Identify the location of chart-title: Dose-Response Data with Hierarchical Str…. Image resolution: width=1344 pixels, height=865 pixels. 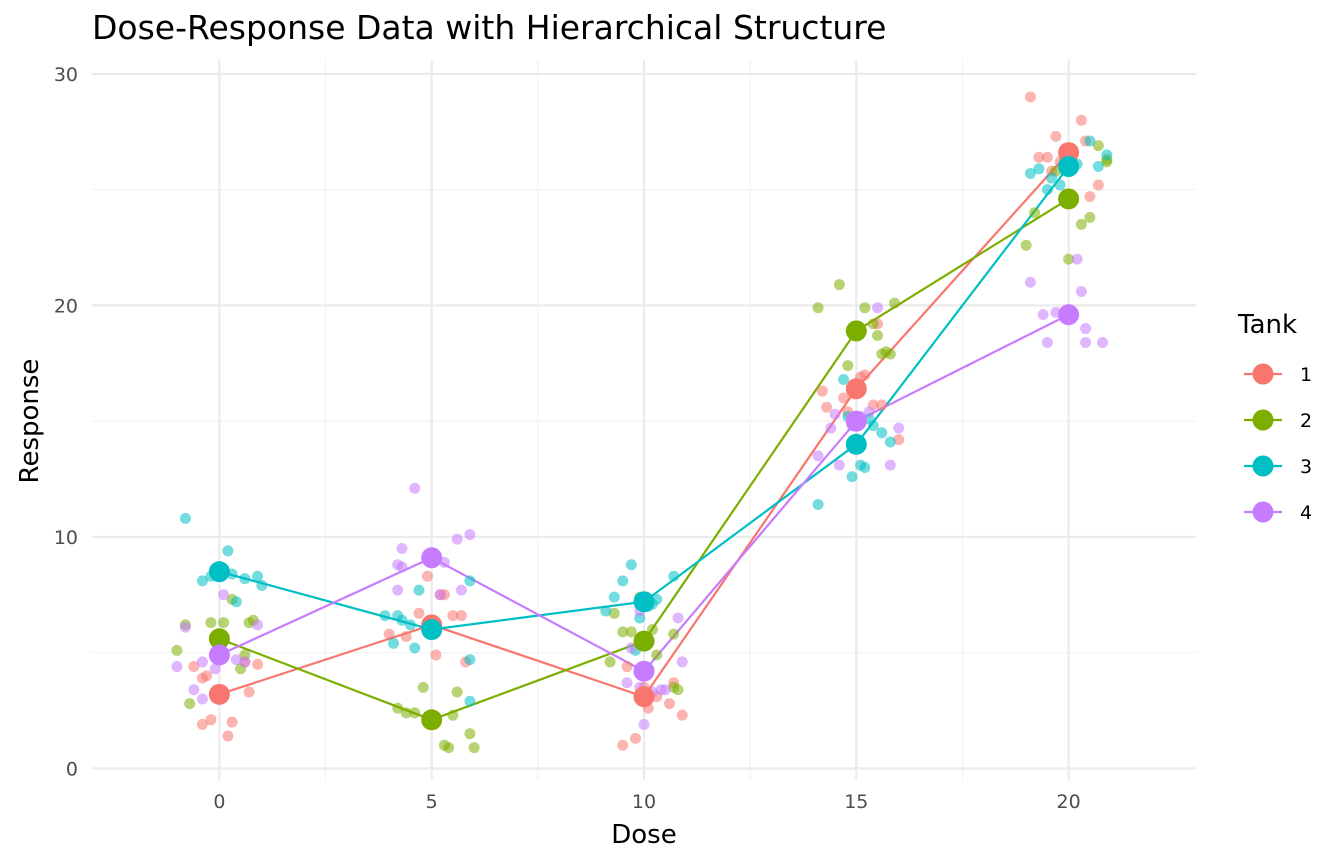
(489, 27).